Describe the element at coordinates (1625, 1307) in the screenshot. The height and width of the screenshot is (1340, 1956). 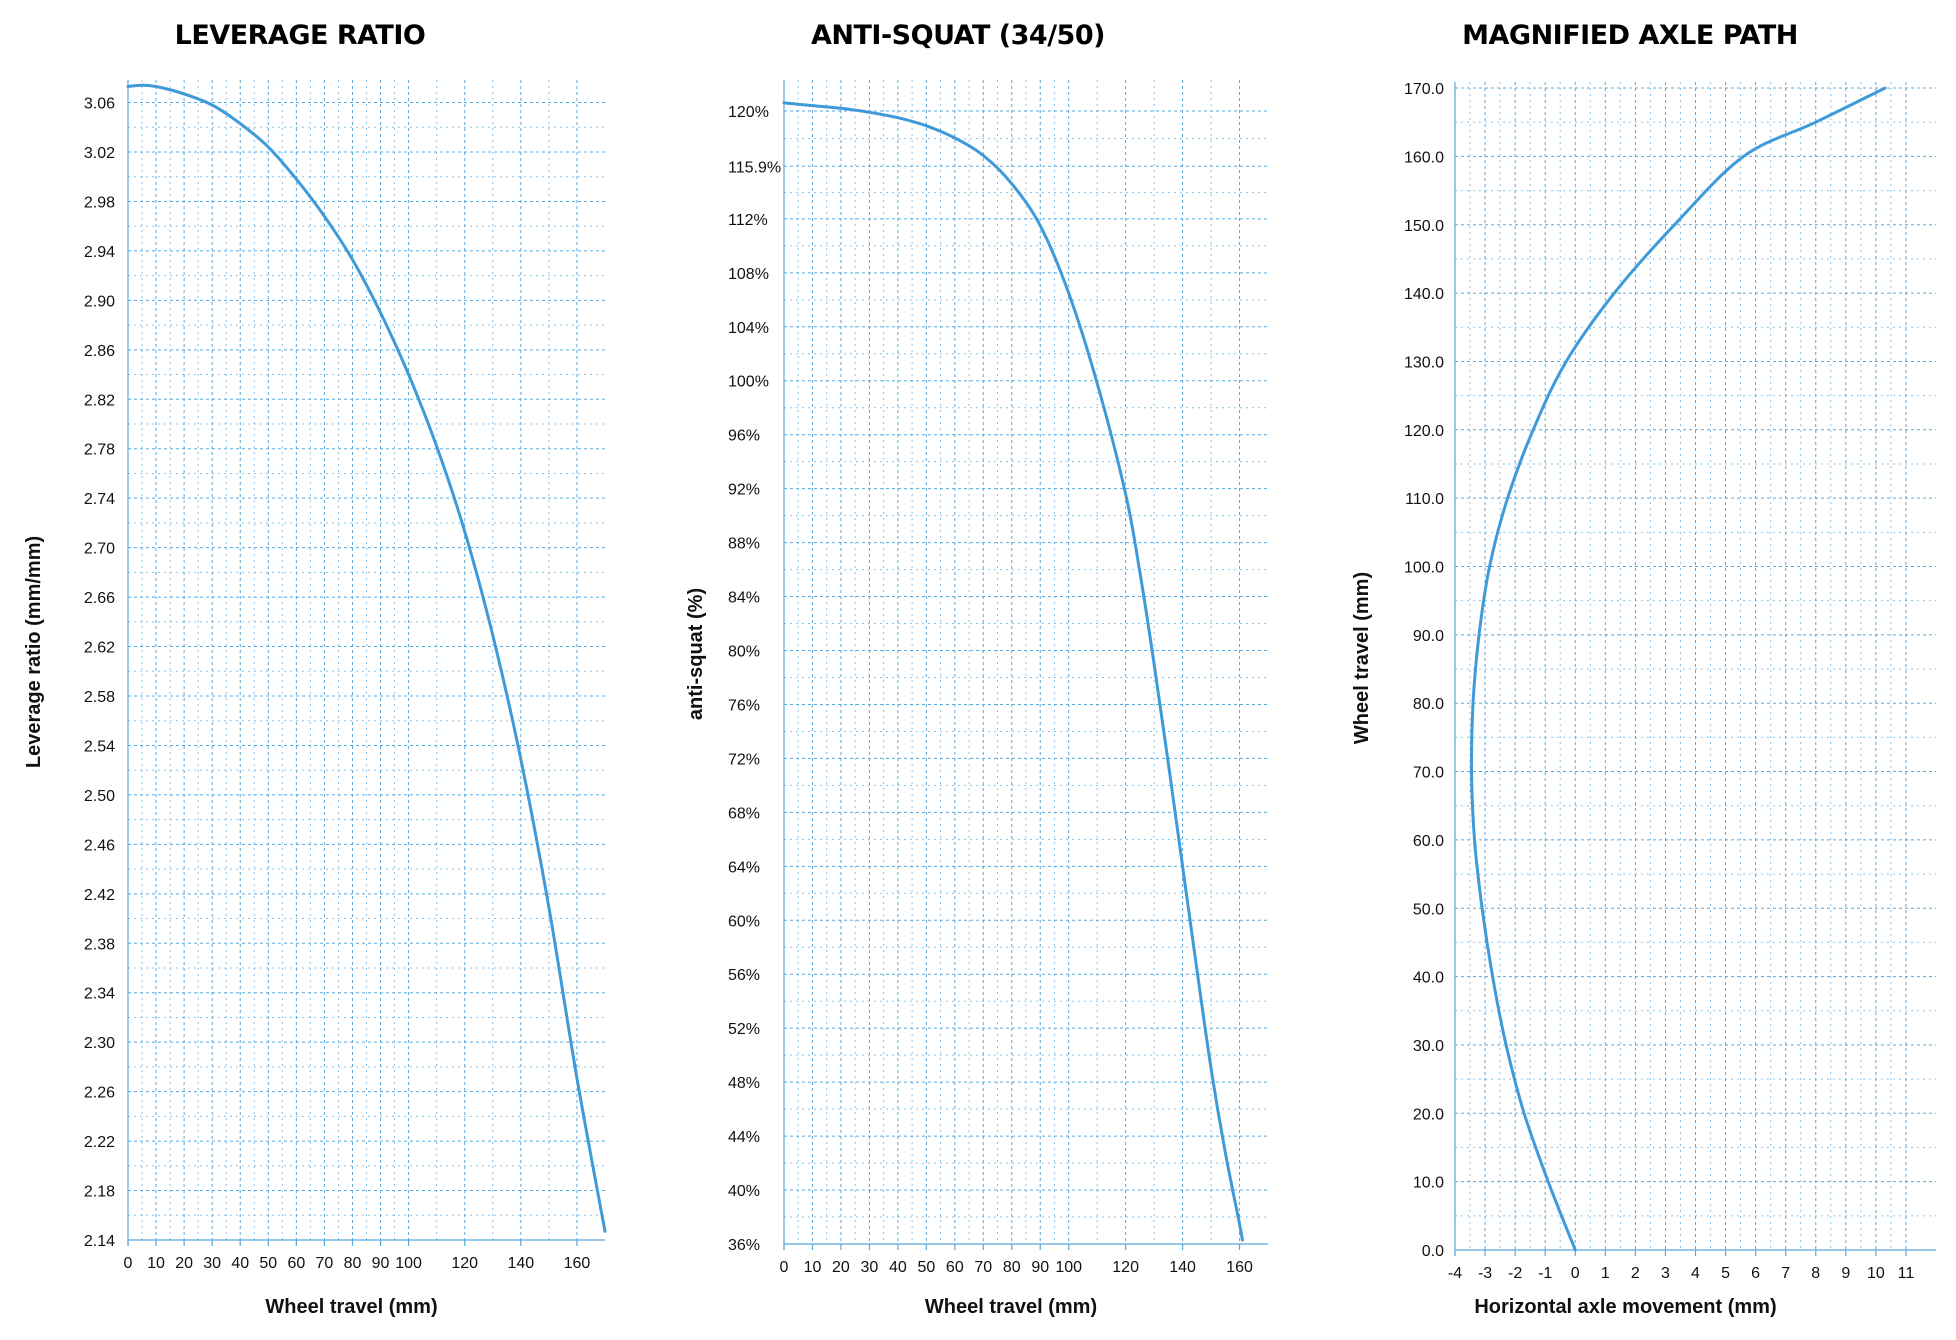
I see `x-axis-label: Horizontal axle movement (mm)` at that location.